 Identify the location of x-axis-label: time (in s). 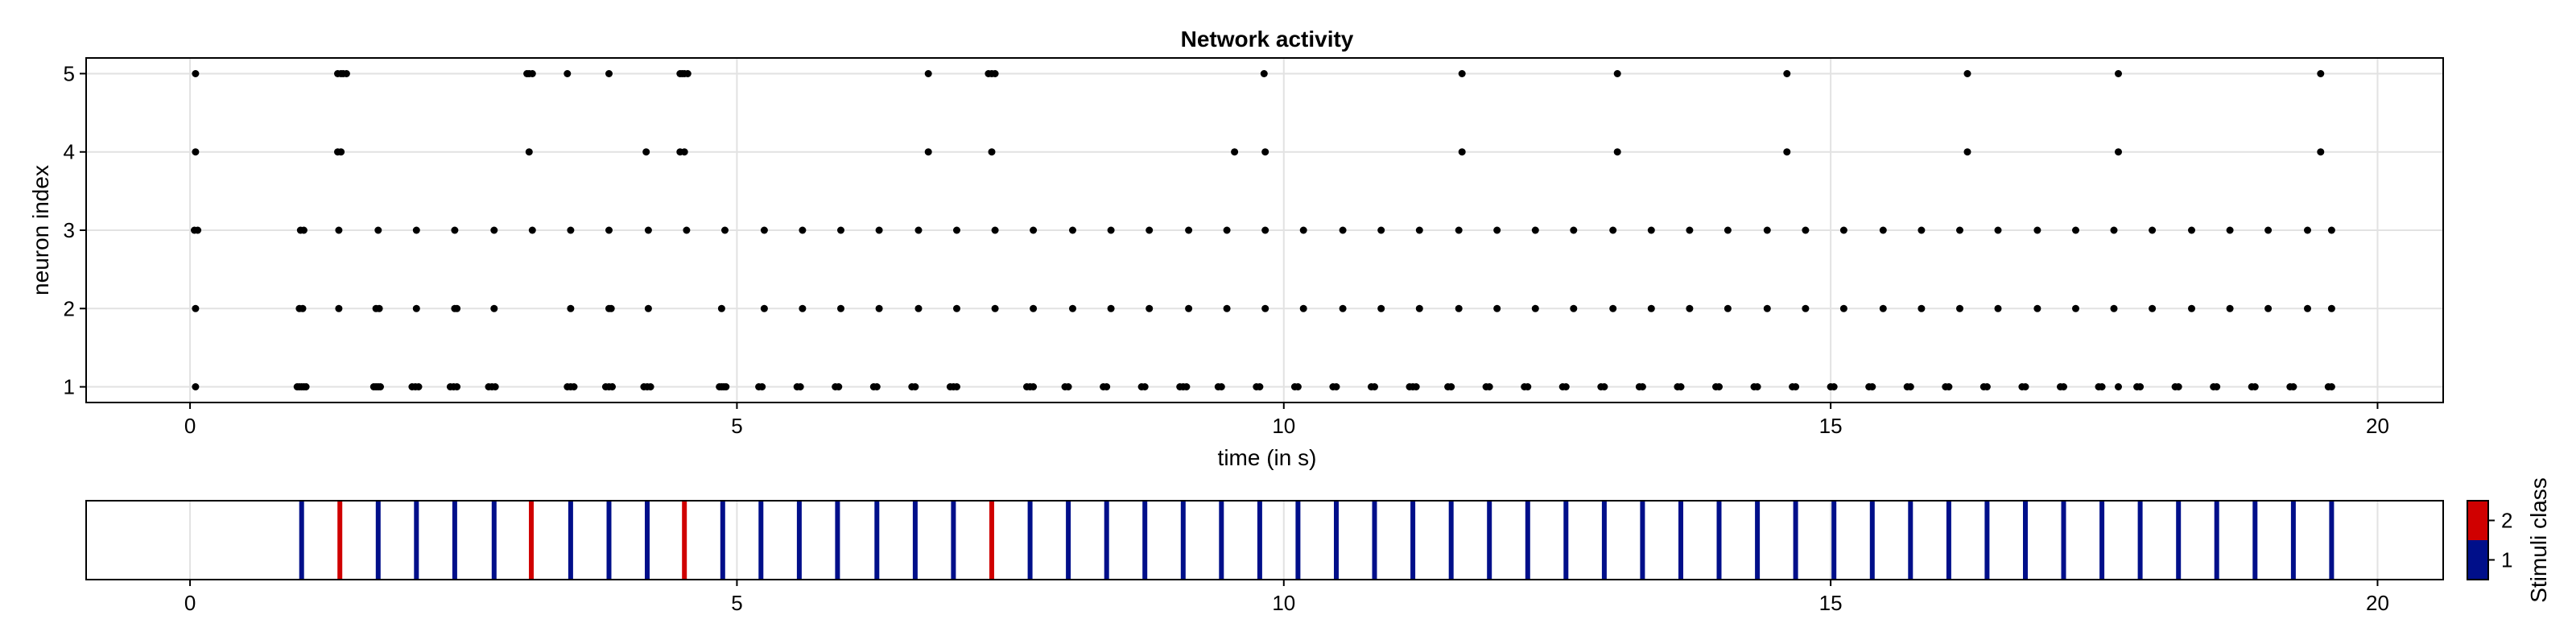
(1267, 457).